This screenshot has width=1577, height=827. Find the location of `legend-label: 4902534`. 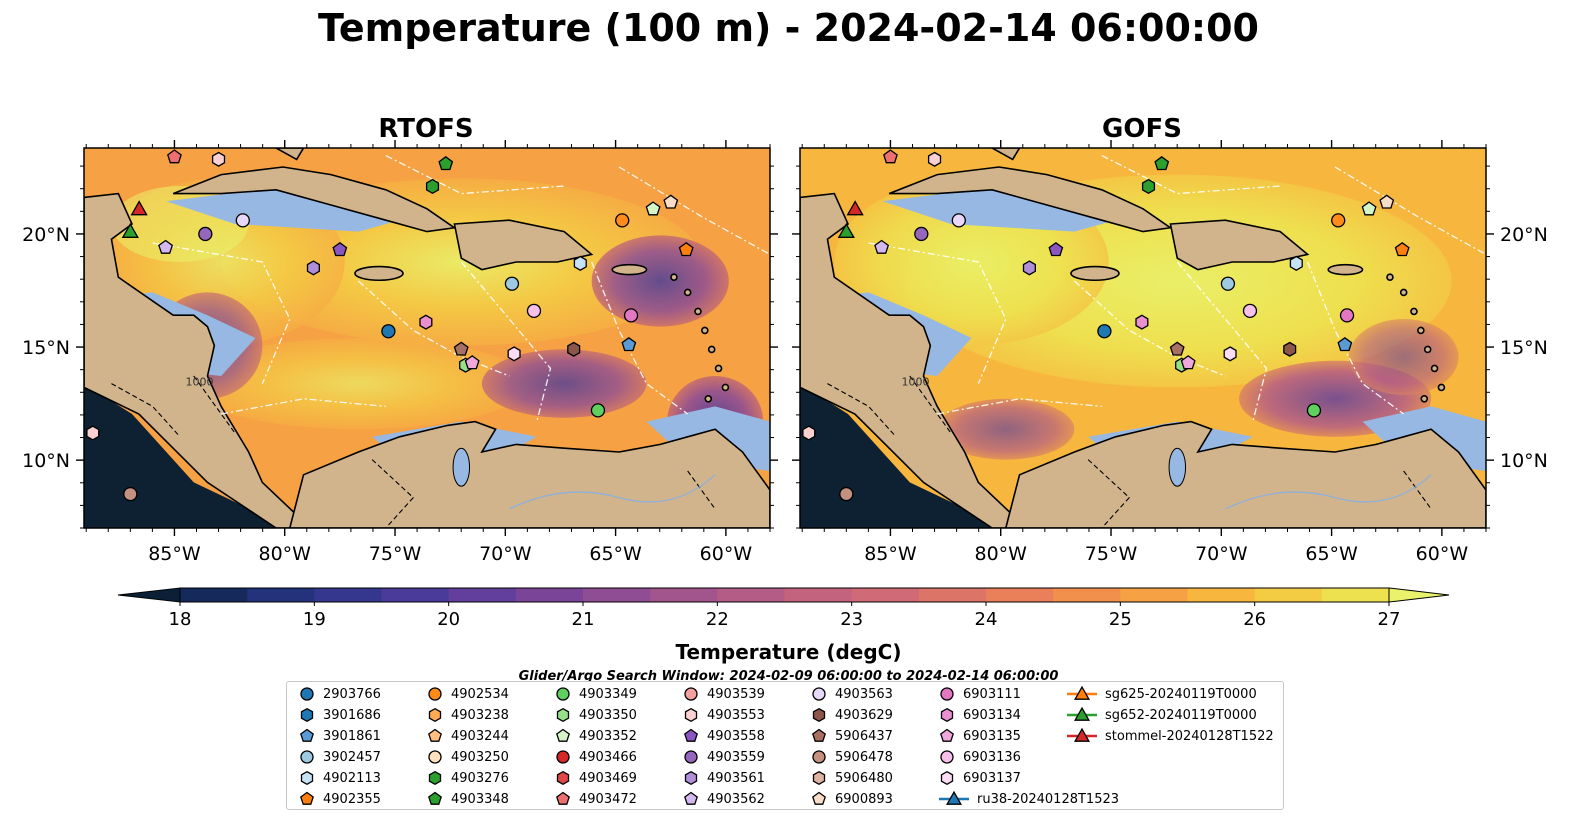

legend-label: 4902534 is located at coordinates (480, 694).